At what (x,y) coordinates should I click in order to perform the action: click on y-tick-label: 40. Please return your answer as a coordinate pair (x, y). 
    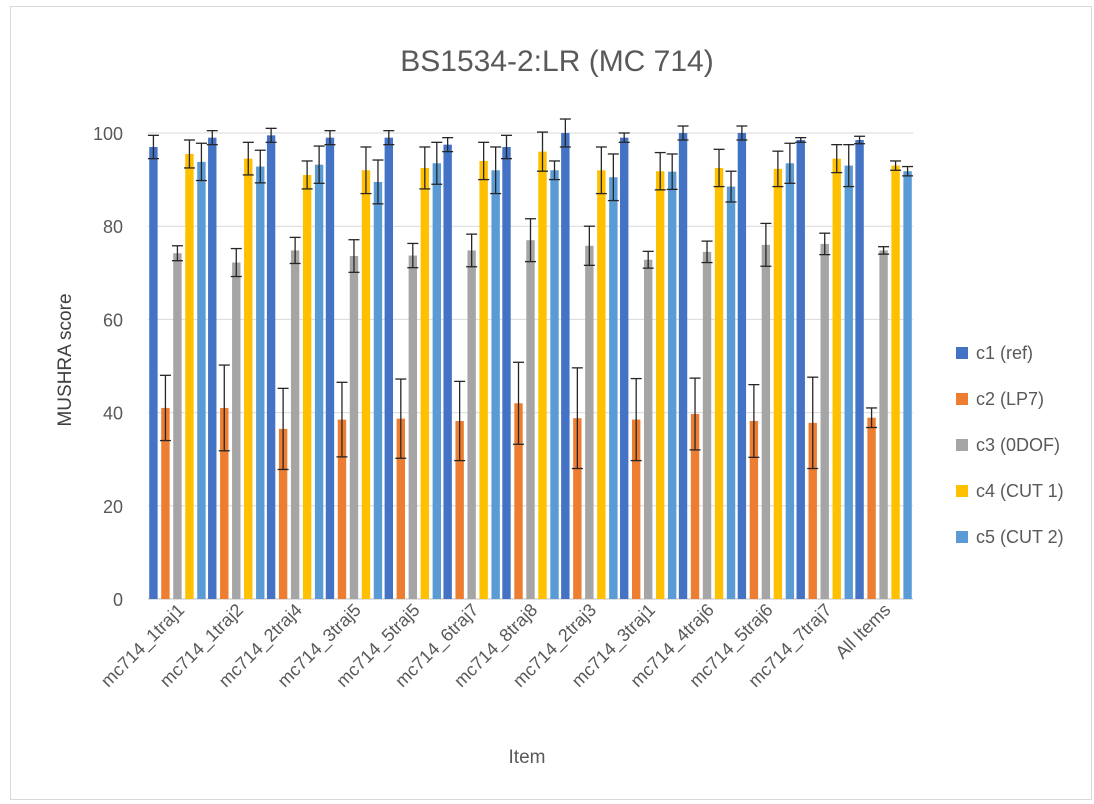
    Looking at the image, I should click on (113, 414).